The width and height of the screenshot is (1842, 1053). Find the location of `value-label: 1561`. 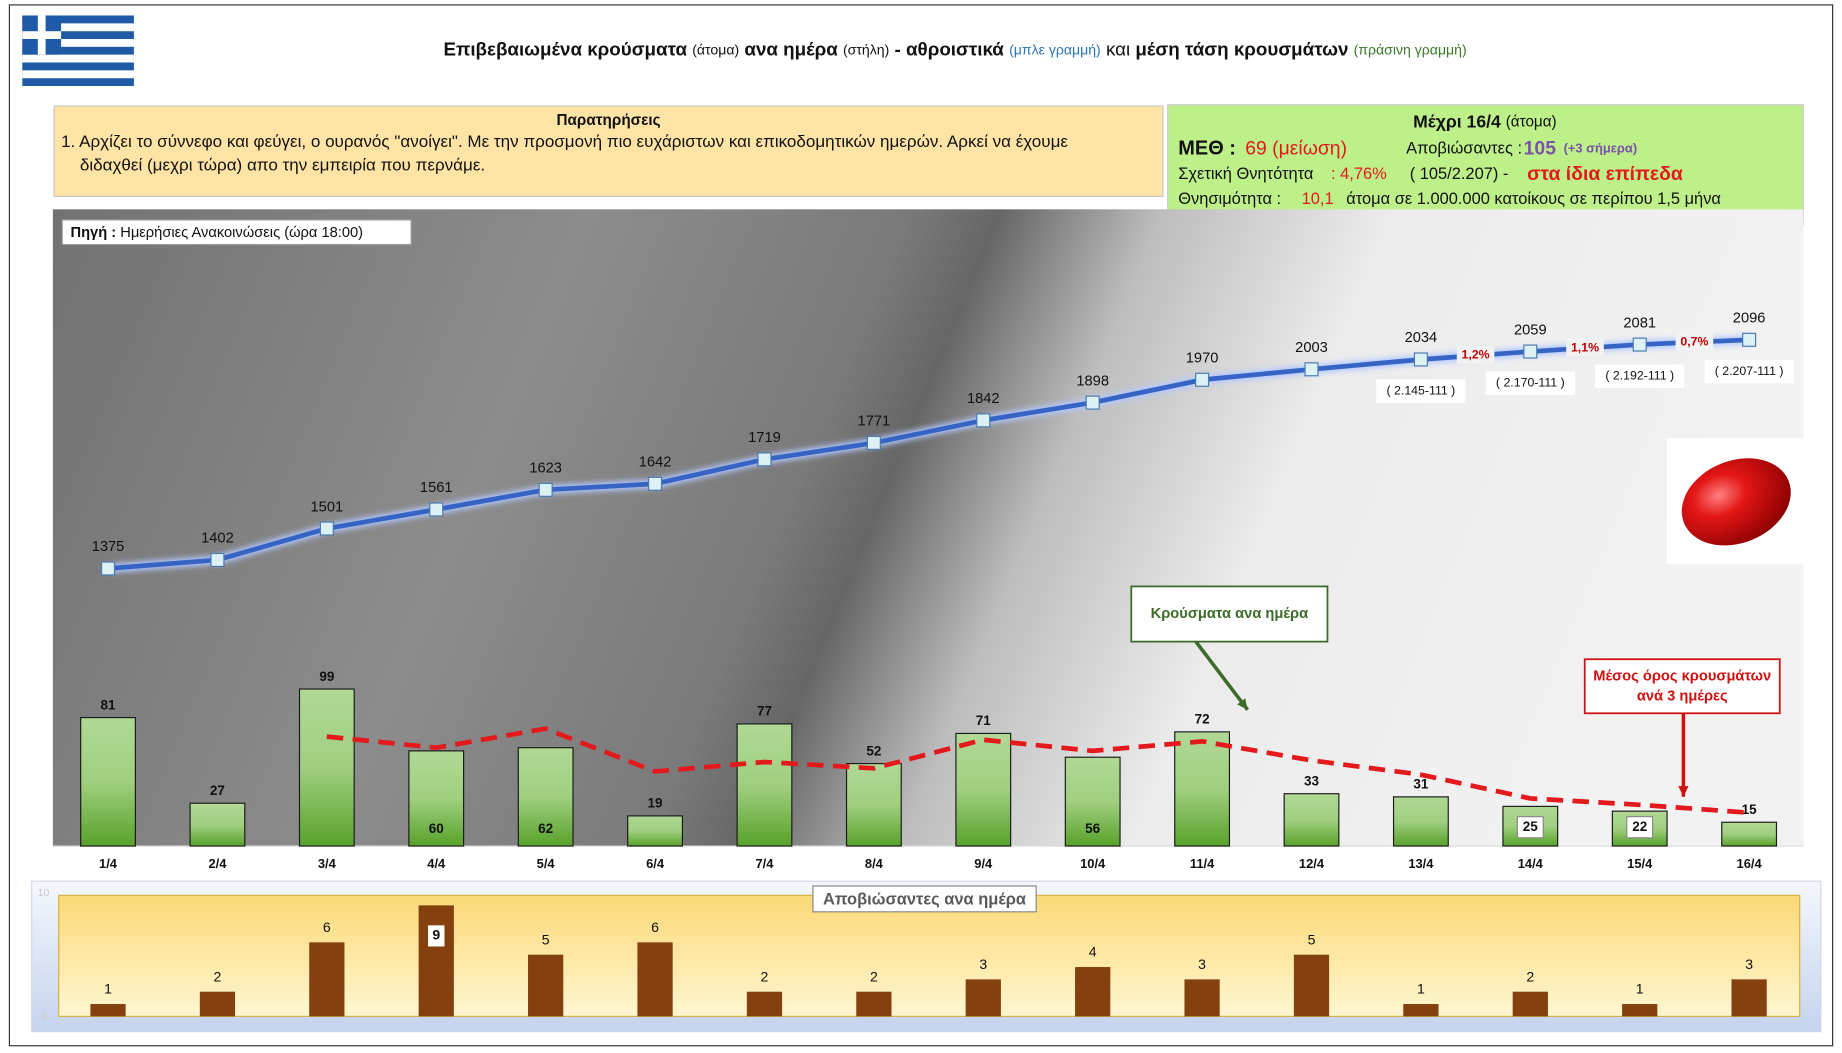

value-label: 1561 is located at coordinates (436, 488).